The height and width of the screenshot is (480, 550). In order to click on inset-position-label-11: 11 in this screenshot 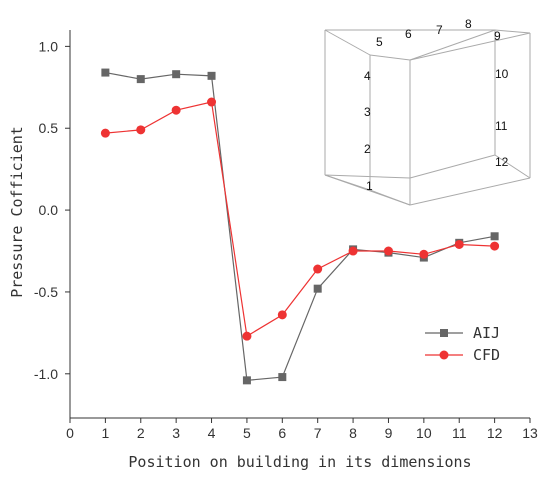, I will do `click(501, 126)`.